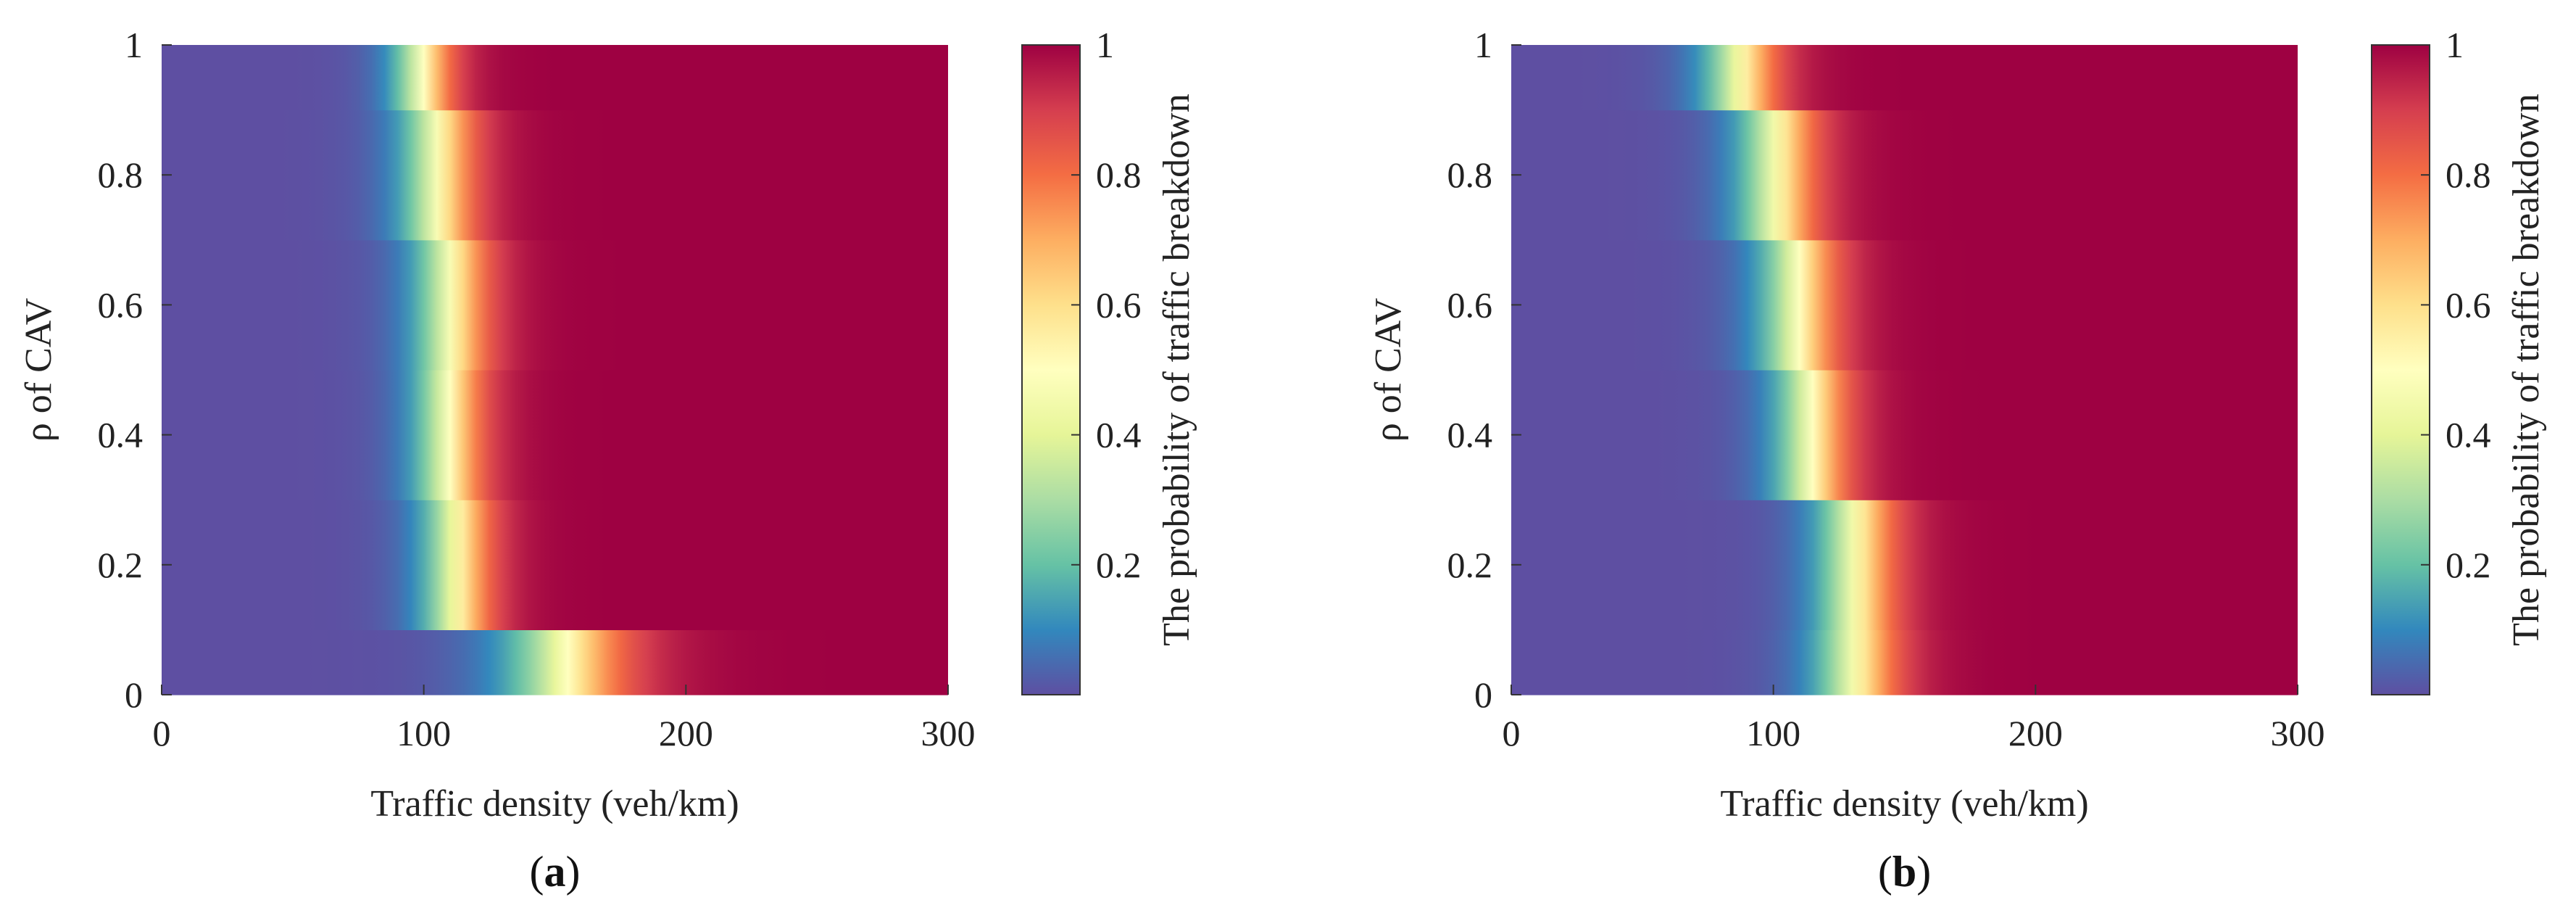 Image resolution: width=2576 pixels, height=913 pixels. What do you see at coordinates (1904, 872) in the screenshot?
I see `subfigure-label: (b)` at bounding box center [1904, 872].